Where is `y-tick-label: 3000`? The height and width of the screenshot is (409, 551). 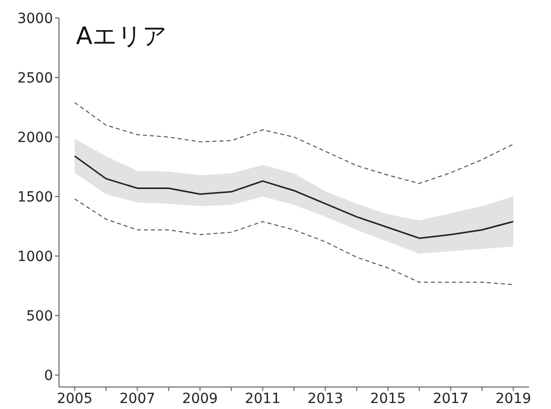
y-tick-label: 3000 is located at coordinates (35, 18).